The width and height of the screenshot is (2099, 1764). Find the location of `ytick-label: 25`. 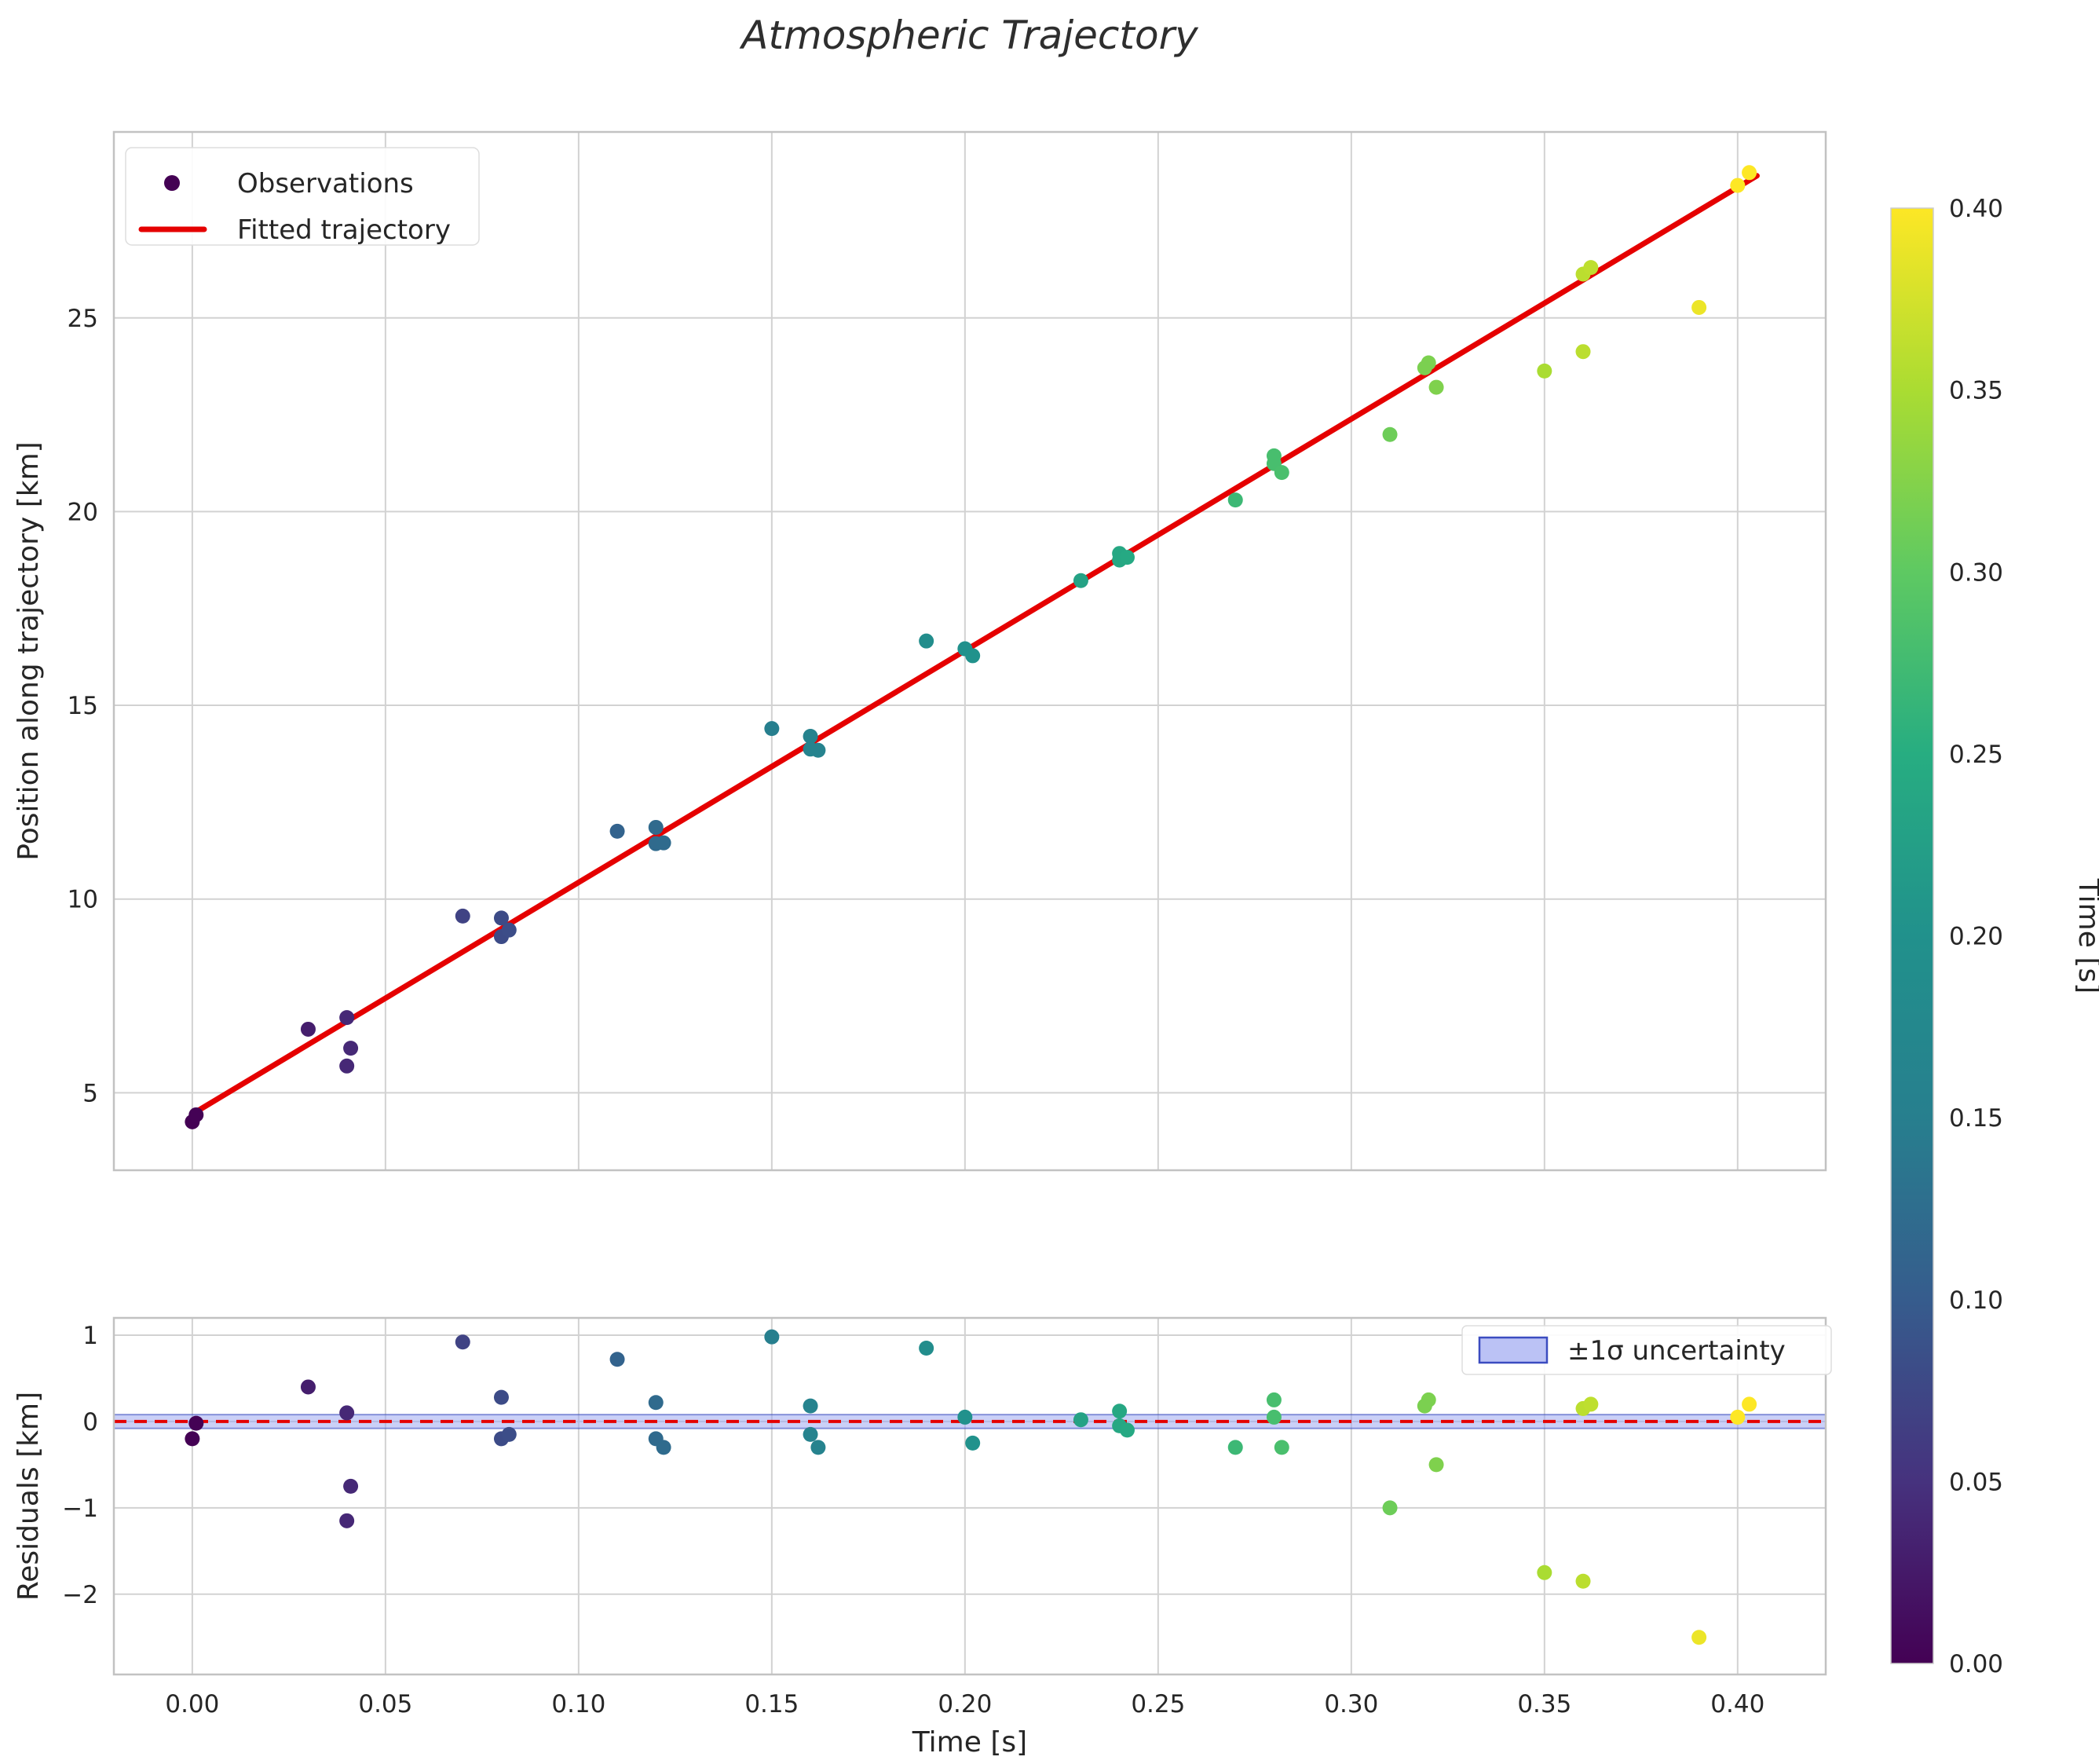

ytick-label: 25 is located at coordinates (83, 319).